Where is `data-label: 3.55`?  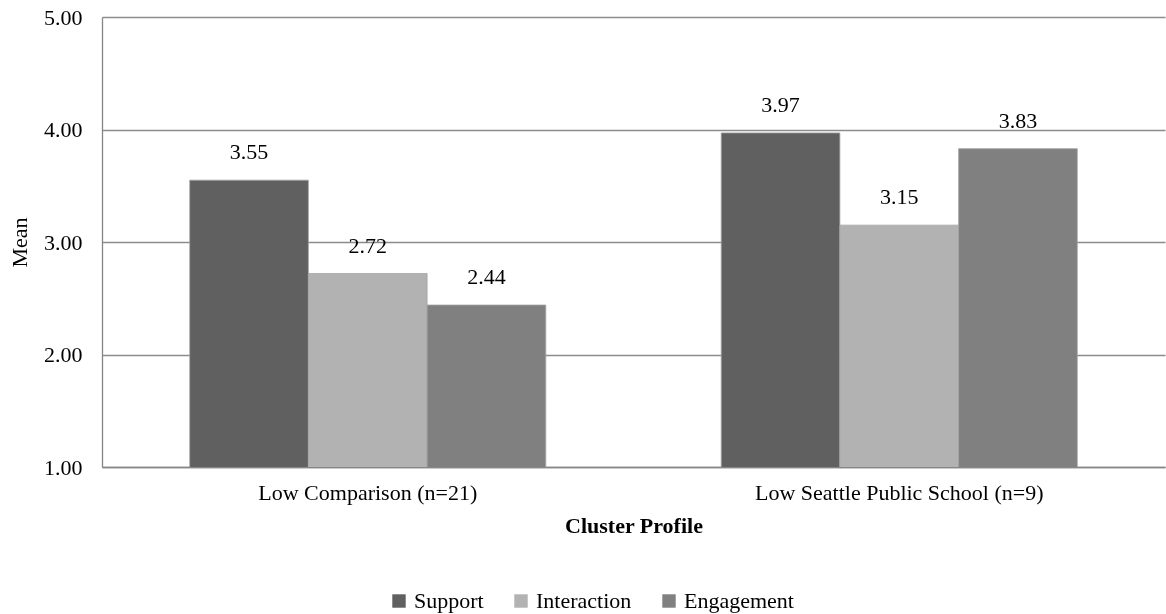
data-label: 3.55 is located at coordinates (249, 152).